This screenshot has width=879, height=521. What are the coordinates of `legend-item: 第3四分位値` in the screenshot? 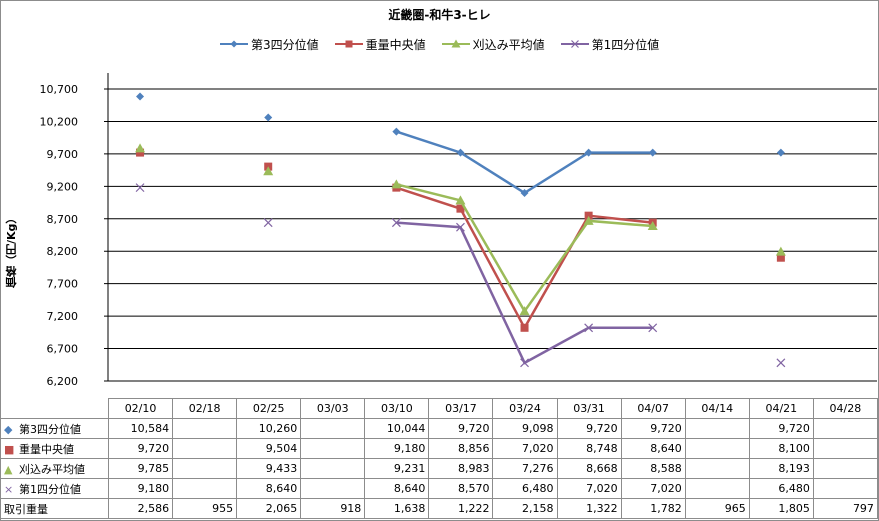 It's located at (269, 44).